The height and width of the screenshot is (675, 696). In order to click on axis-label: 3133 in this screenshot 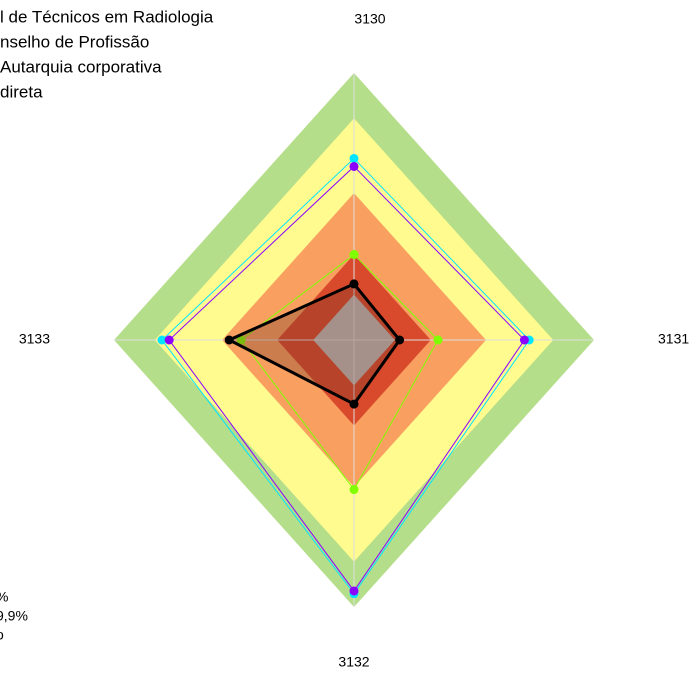, I will do `click(34, 339)`.